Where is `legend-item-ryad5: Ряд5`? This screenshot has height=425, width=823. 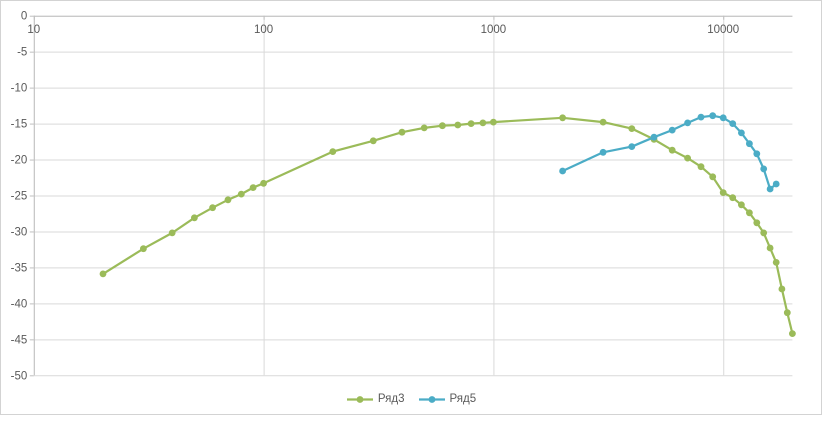
legend-item-ryad5: Ряд5 is located at coordinates (447, 399).